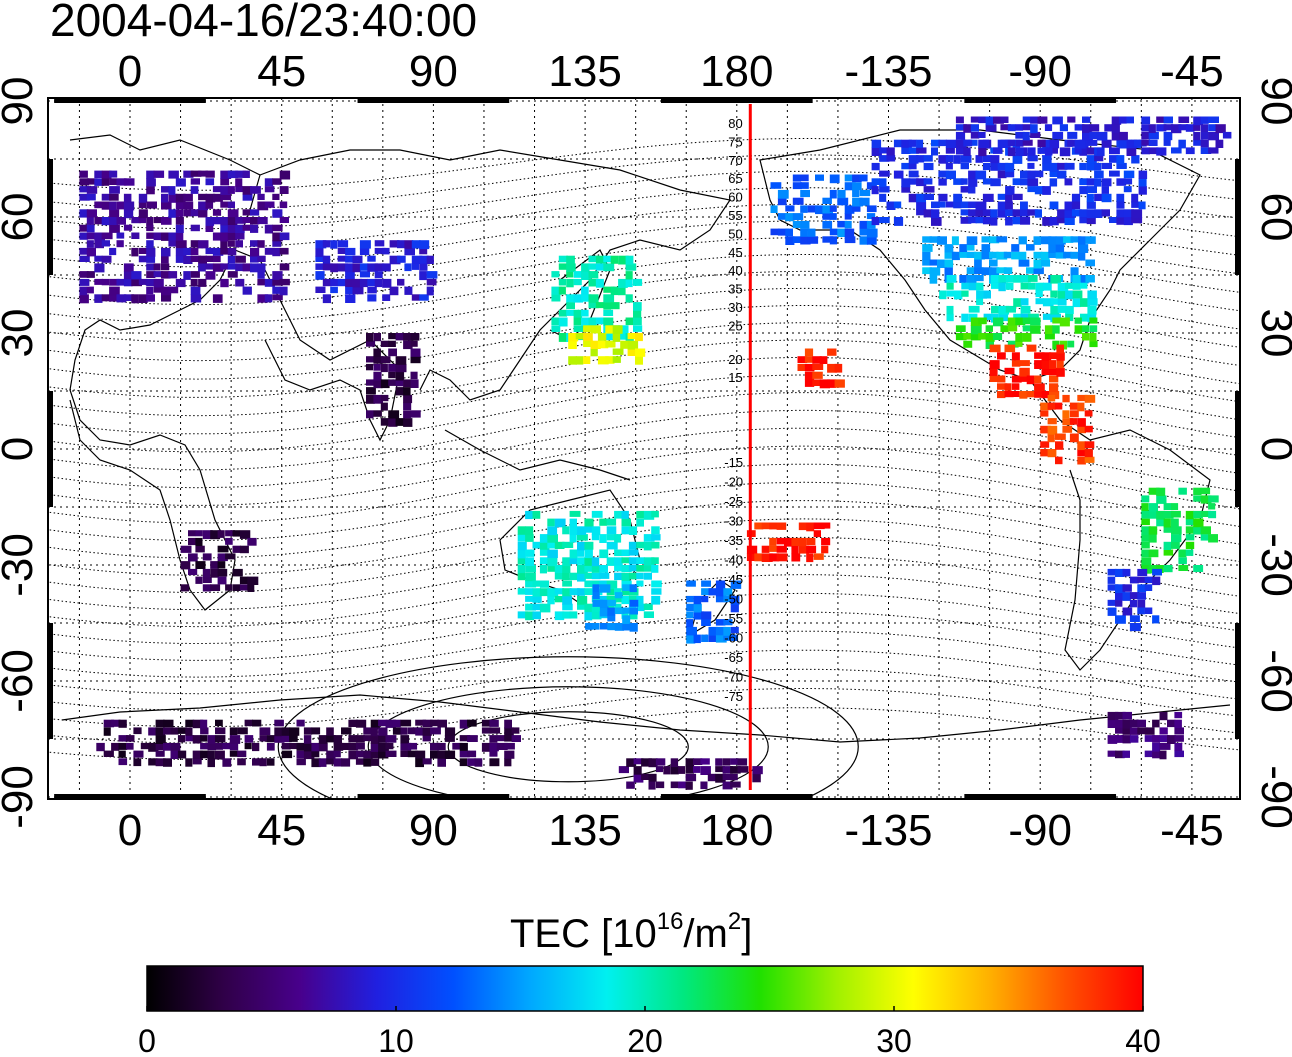  I want to click on contour-label: -15, so click(733, 462).